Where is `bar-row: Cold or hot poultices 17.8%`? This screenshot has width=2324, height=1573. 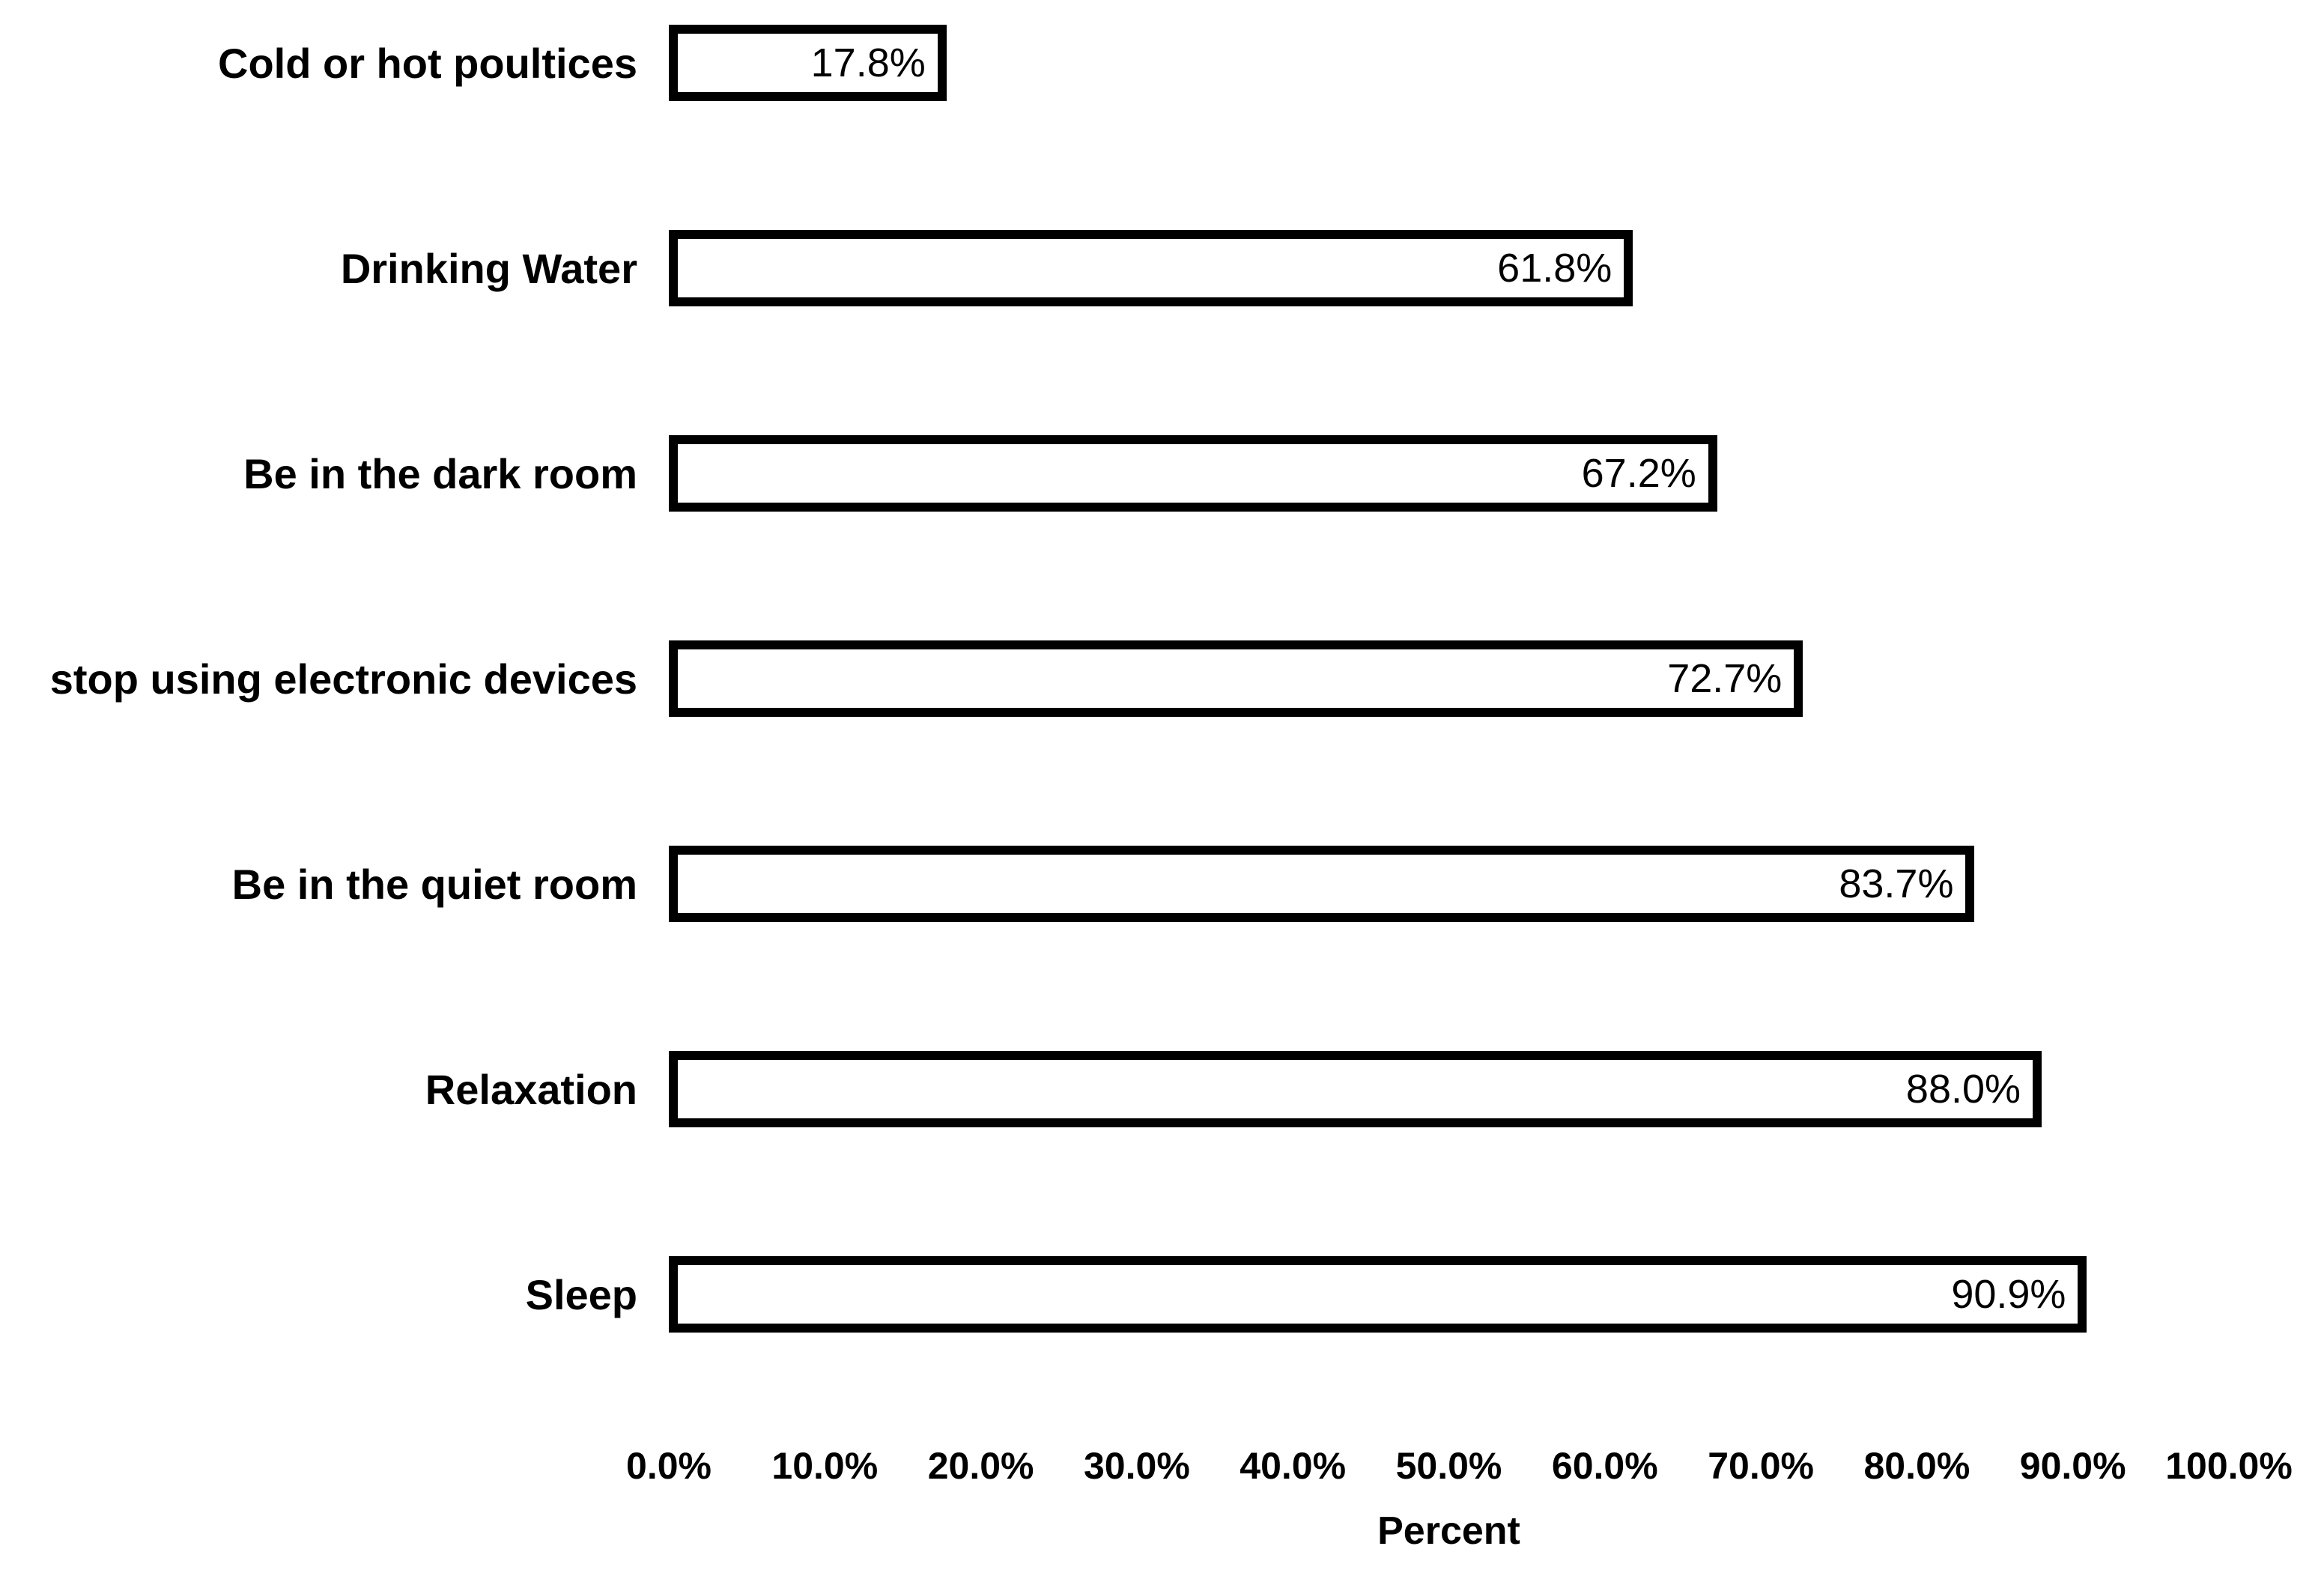
bar-row: Cold or hot poultices 17.8% is located at coordinates (1162, 63).